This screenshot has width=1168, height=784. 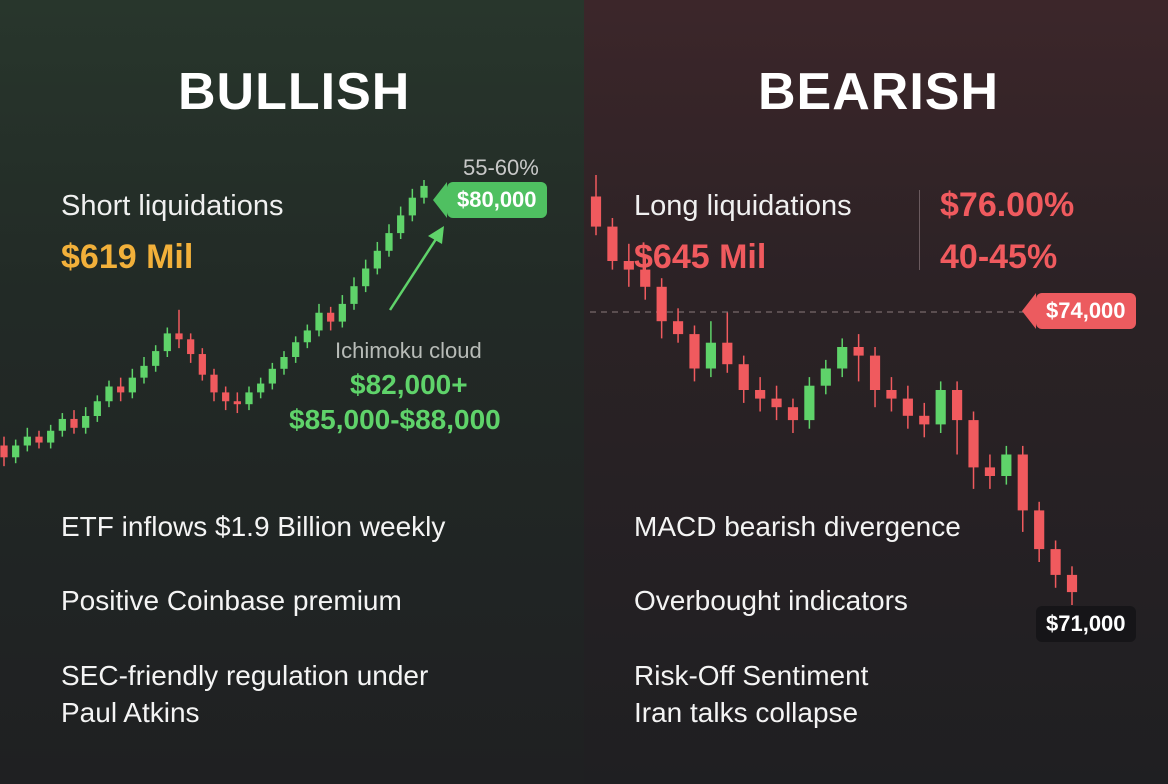 I want to click on ichimoku-level-1: $82,000+, so click(x=409, y=384).